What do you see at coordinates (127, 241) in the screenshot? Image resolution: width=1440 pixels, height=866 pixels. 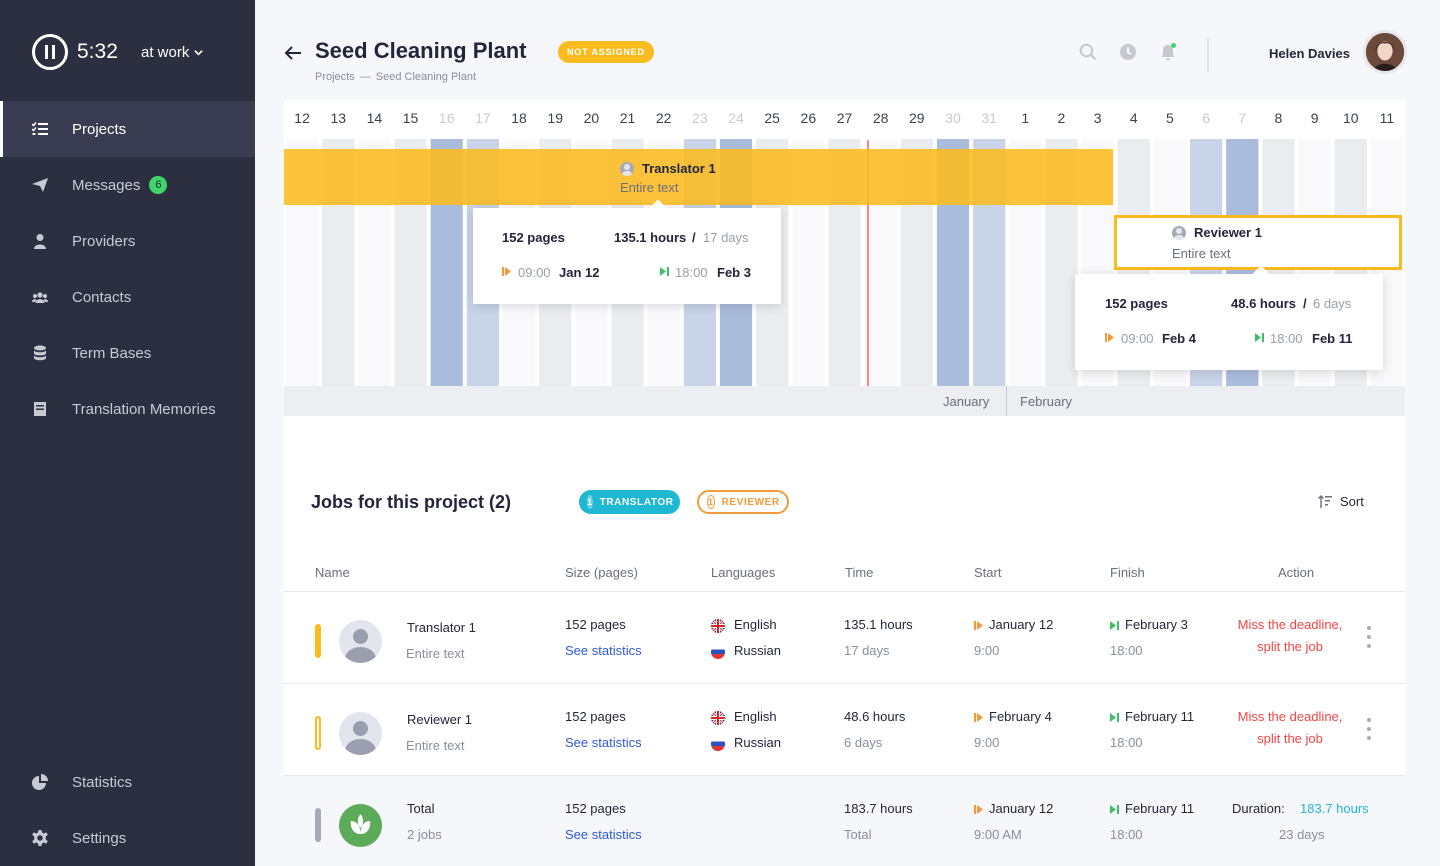 I see `sidebar-item-providers: Providers` at bounding box center [127, 241].